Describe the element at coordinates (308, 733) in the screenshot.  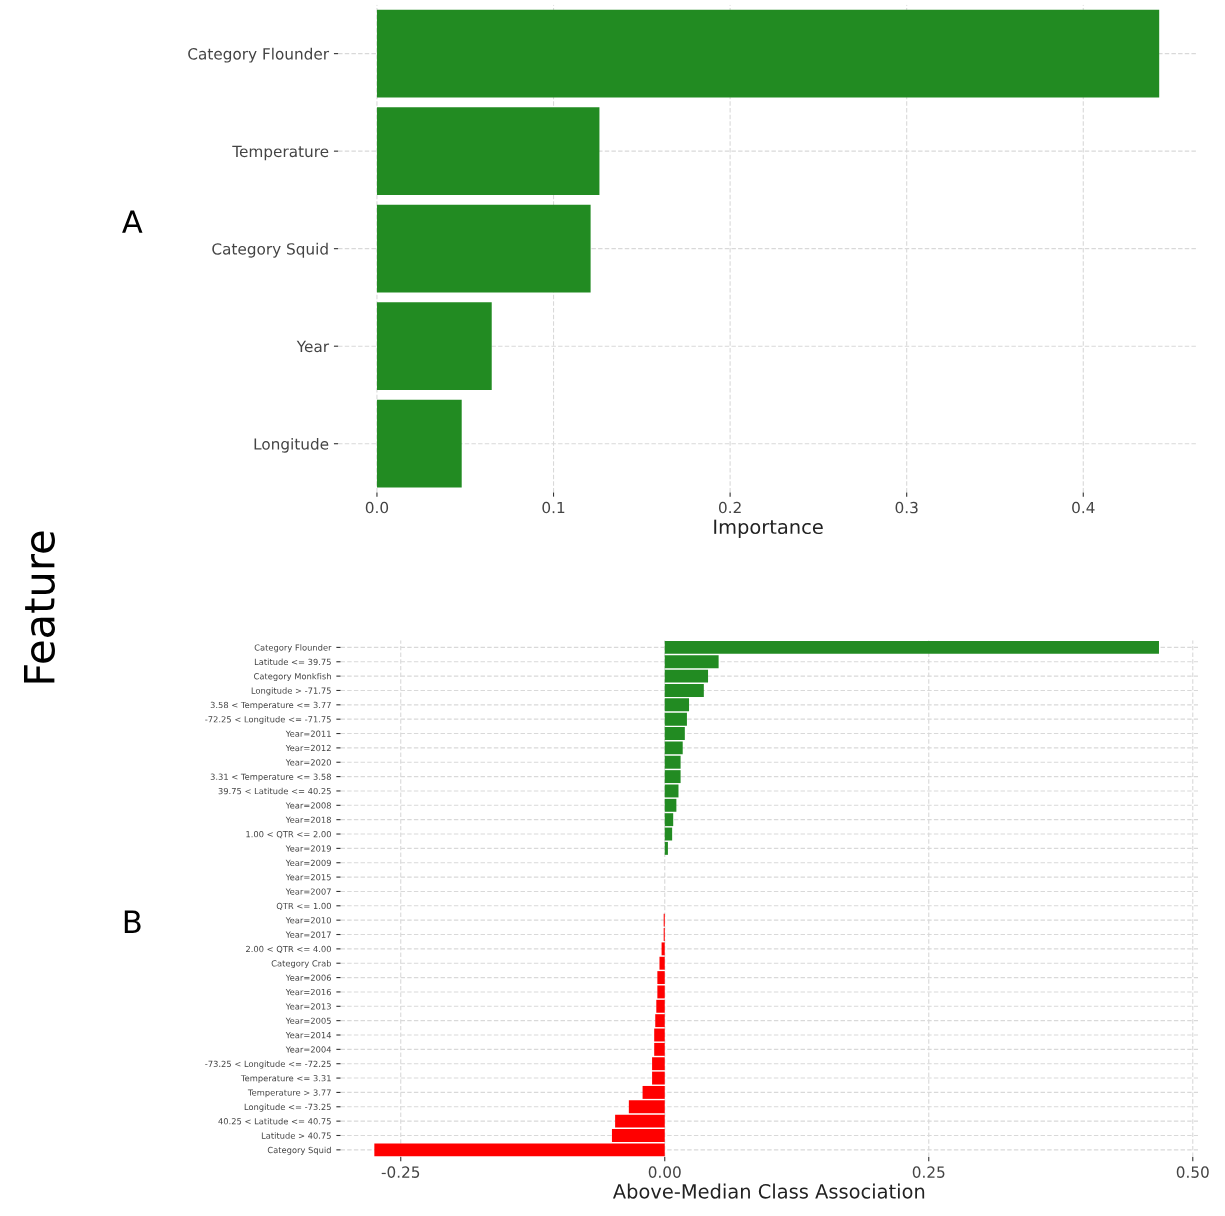
I see `y-tick-label: Year=2011` at that location.